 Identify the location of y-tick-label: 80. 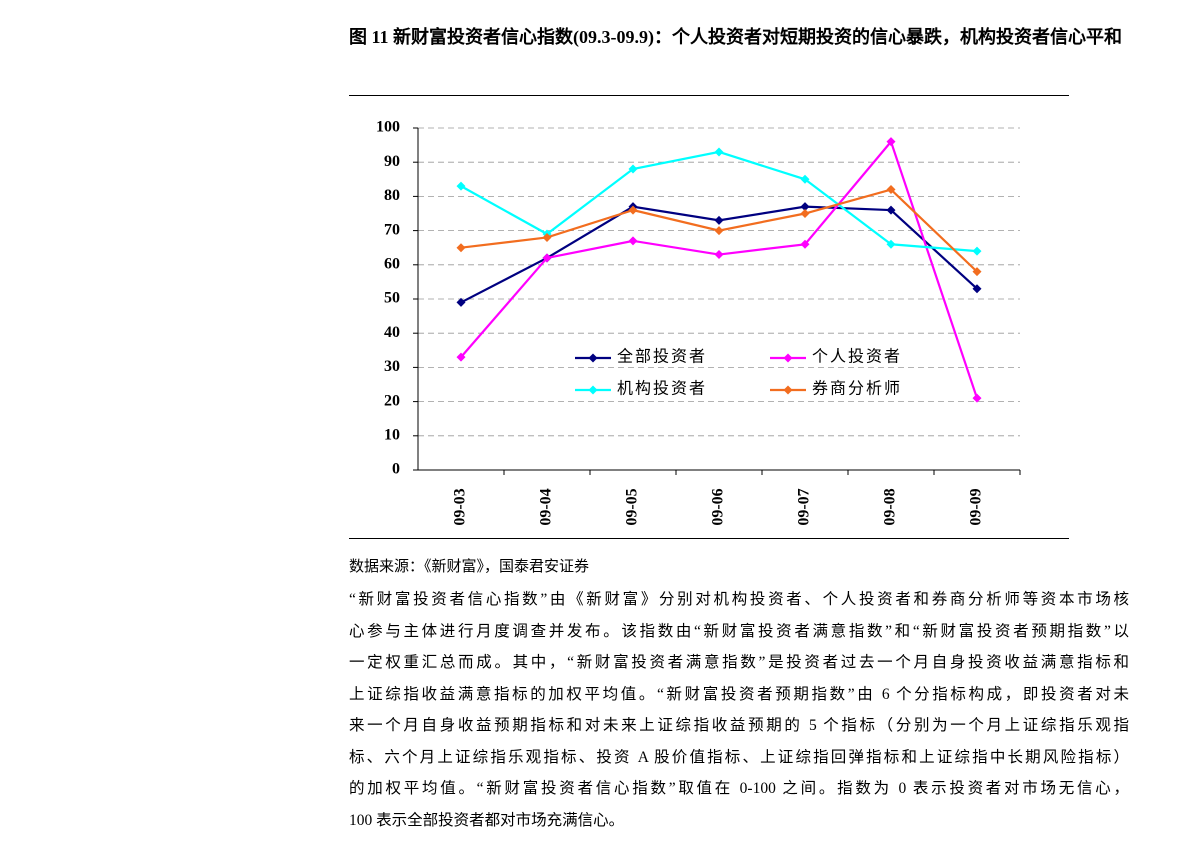
(392, 195).